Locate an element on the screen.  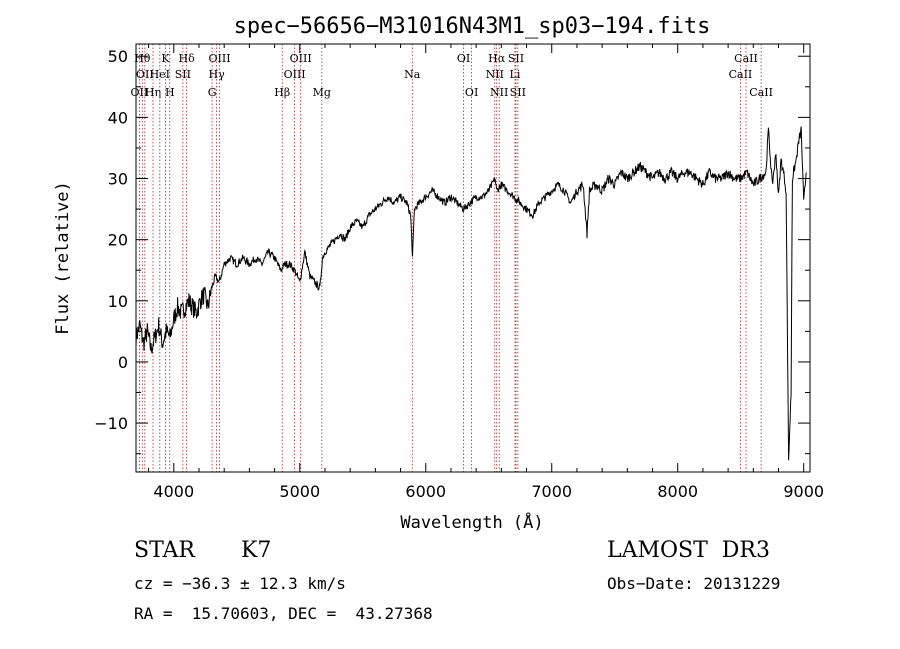
marker-label-15: Mg is located at coordinates (322, 92).